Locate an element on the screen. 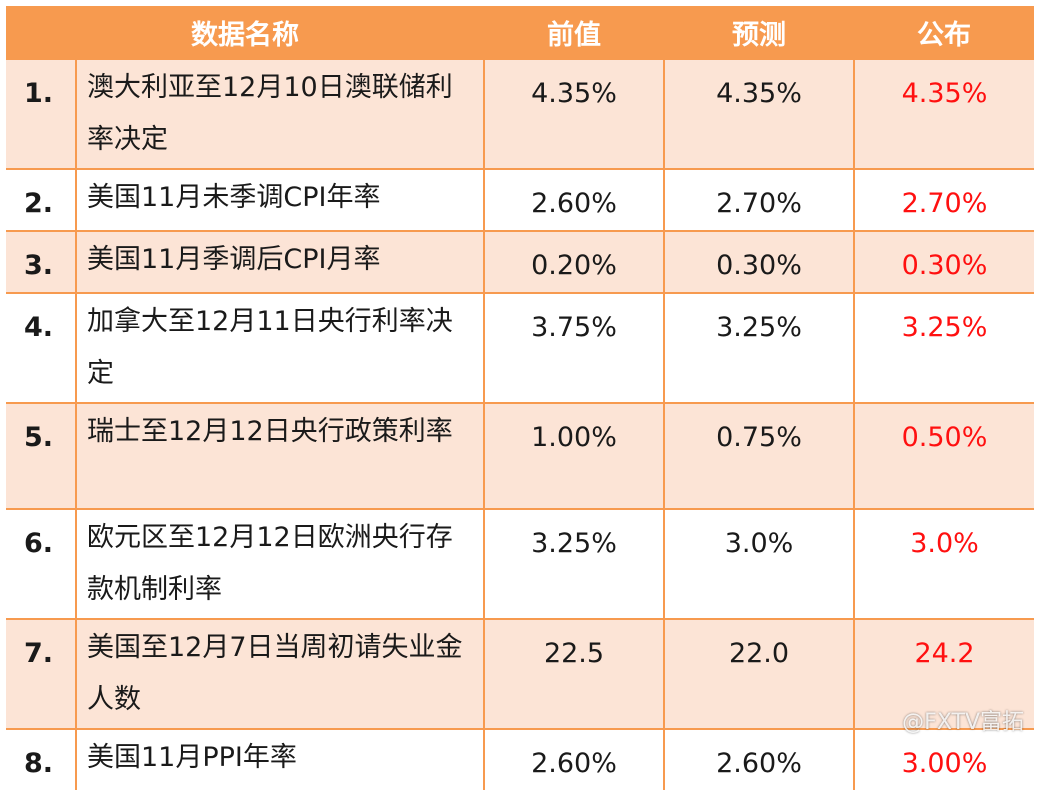 The width and height of the screenshot is (1038, 790). table-row: 7. 美国至12月7日当周初请失业金人数 22.5 22.0 24.2 is located at coordinates (520, 673).